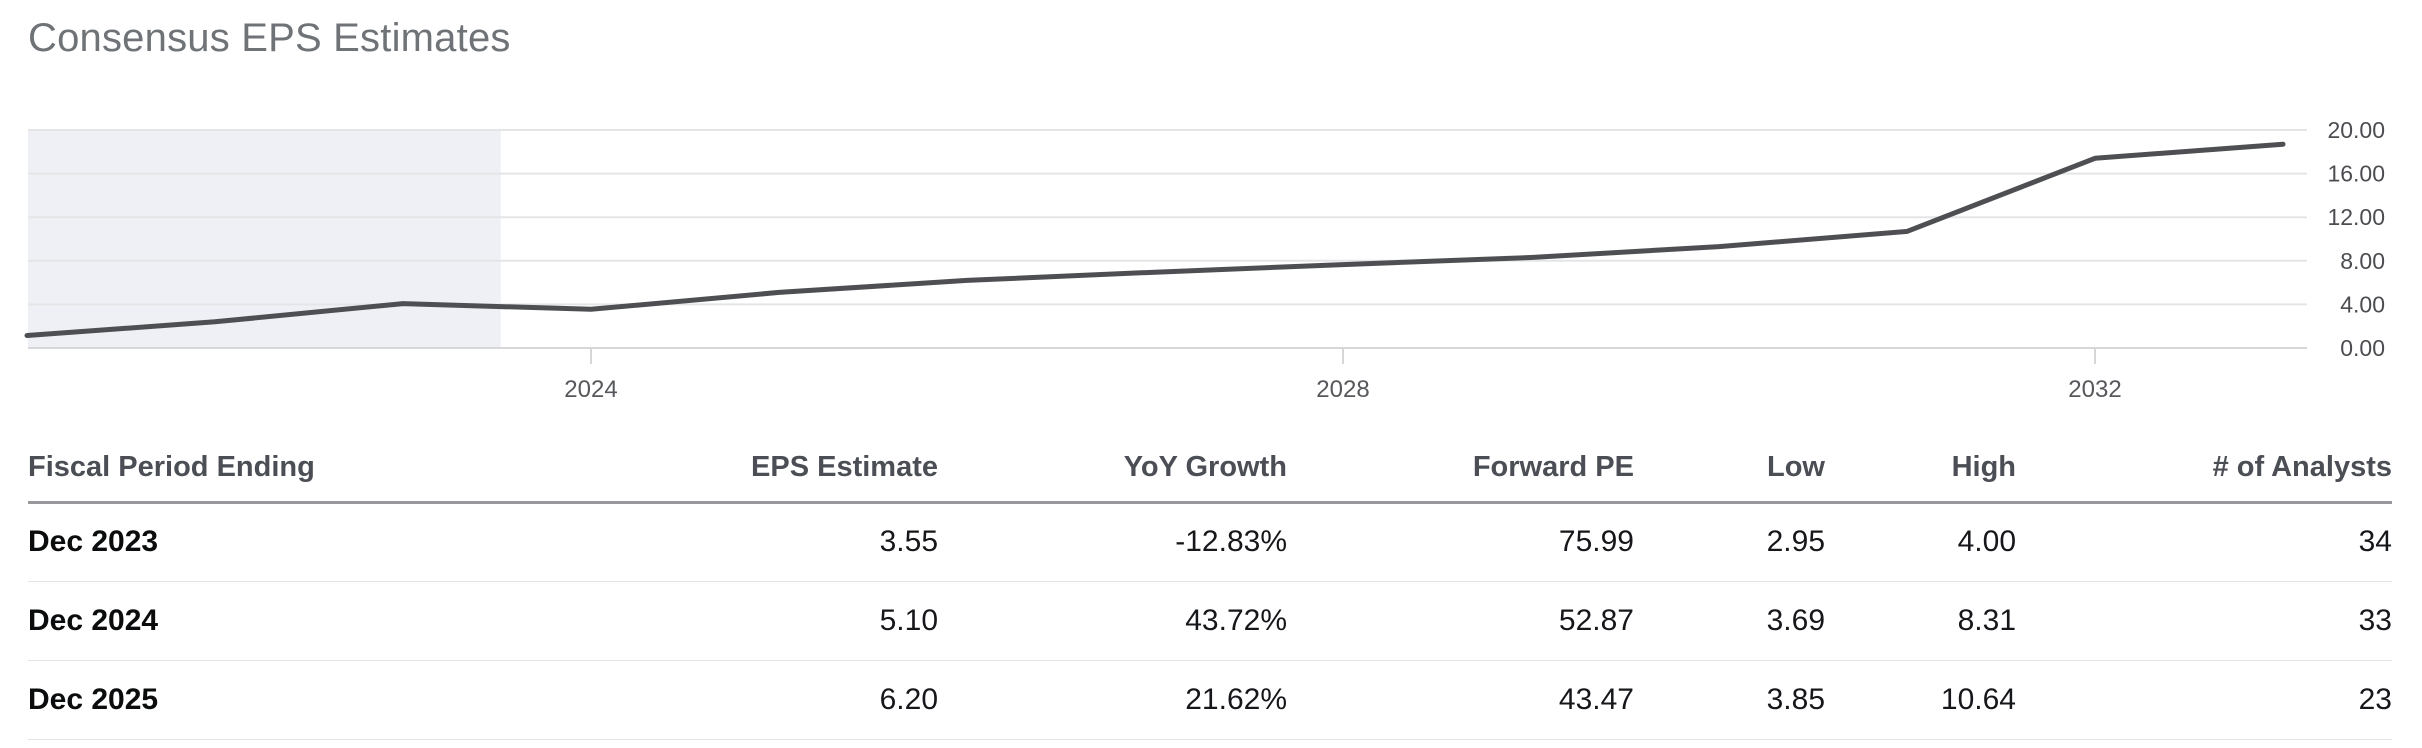 The width and height of the screenshot is (2422, 748). I want to click on y-tick-label: 16.00, so click(2356, 174).